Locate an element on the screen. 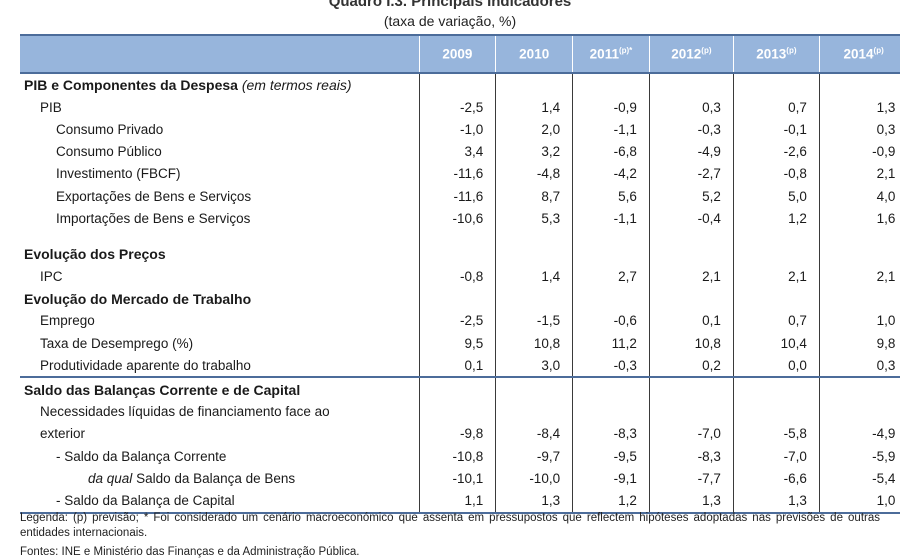 Image resolution: width=900 pixels, height=560 pixels. value-cell: -2,7 is located at coordinates (691, 173).